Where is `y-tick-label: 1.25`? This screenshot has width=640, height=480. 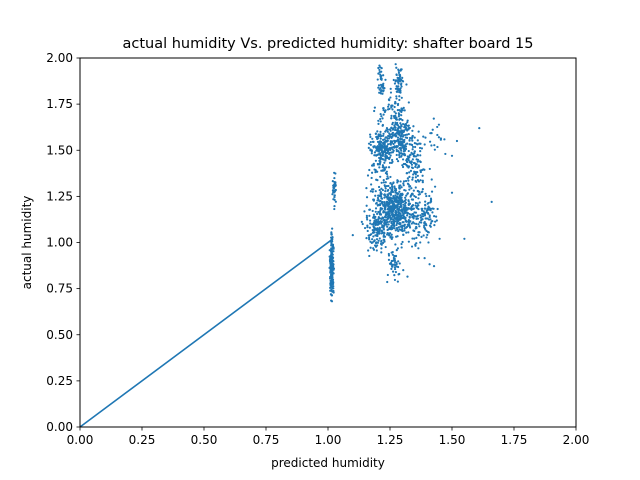
y-tick-label: 1.25 is located at coordinates (59, 196).